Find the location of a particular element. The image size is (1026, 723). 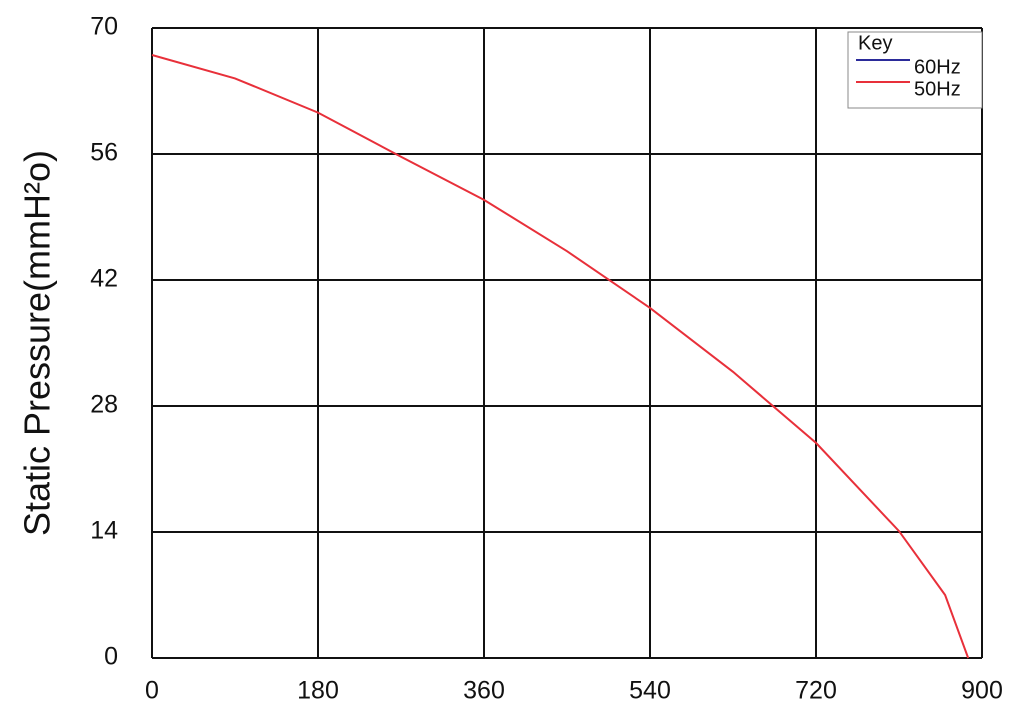

x-tick-label: 720 is located at coordinates (816, 691).